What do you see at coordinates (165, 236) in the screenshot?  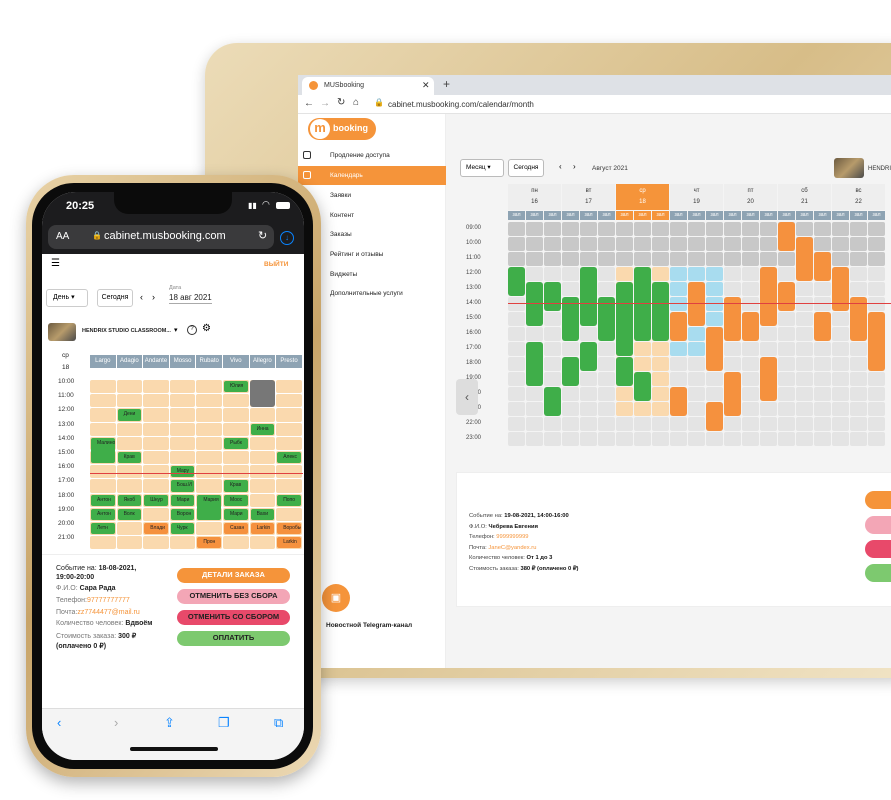 I see `phone-url: cabinet.musbooking.com` at bounding box center [165, 236].